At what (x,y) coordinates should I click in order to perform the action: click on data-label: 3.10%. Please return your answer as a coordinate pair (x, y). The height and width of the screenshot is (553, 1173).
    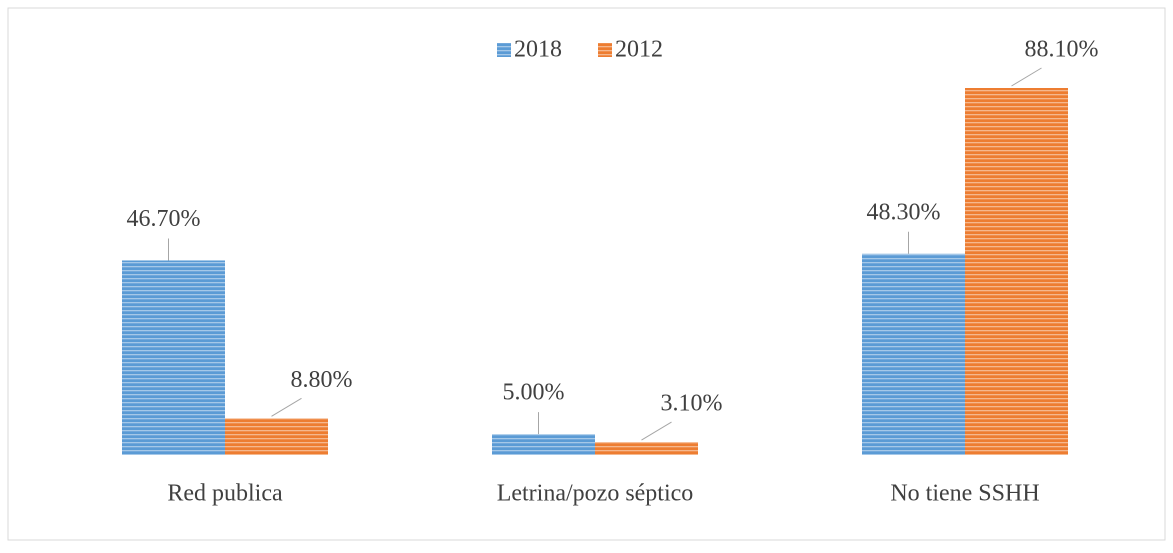
    Looking at the image, I should click on (692, 404).